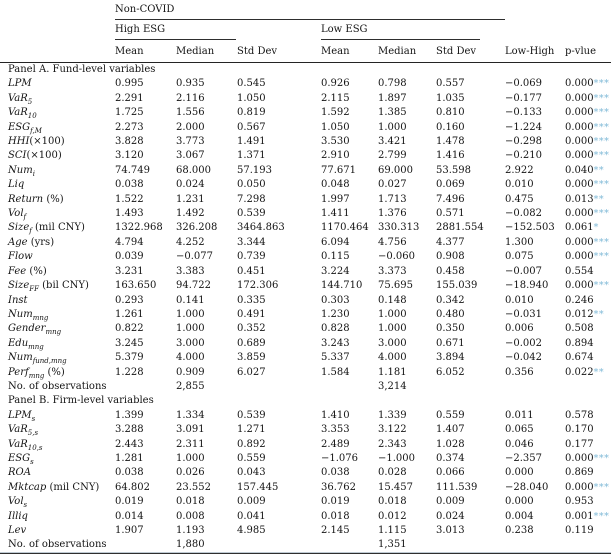  I want to click on panel-title: Panel A. Fund-level variables, so click(82, 69).